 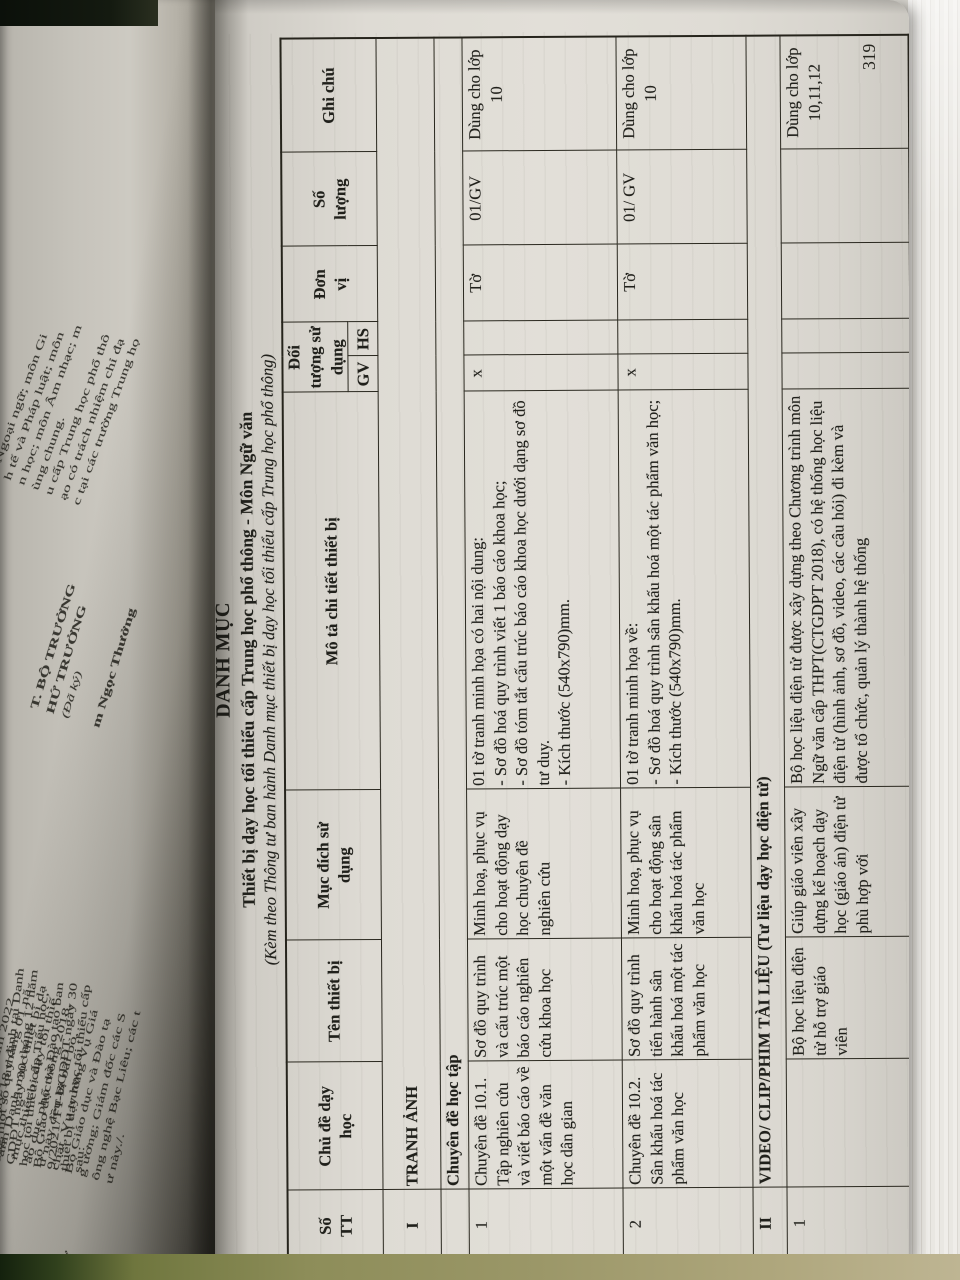 What do you see at coordinates (412, 1225) in the screenshot?
I see `section-number: I` at bounding box center [412, 1225].